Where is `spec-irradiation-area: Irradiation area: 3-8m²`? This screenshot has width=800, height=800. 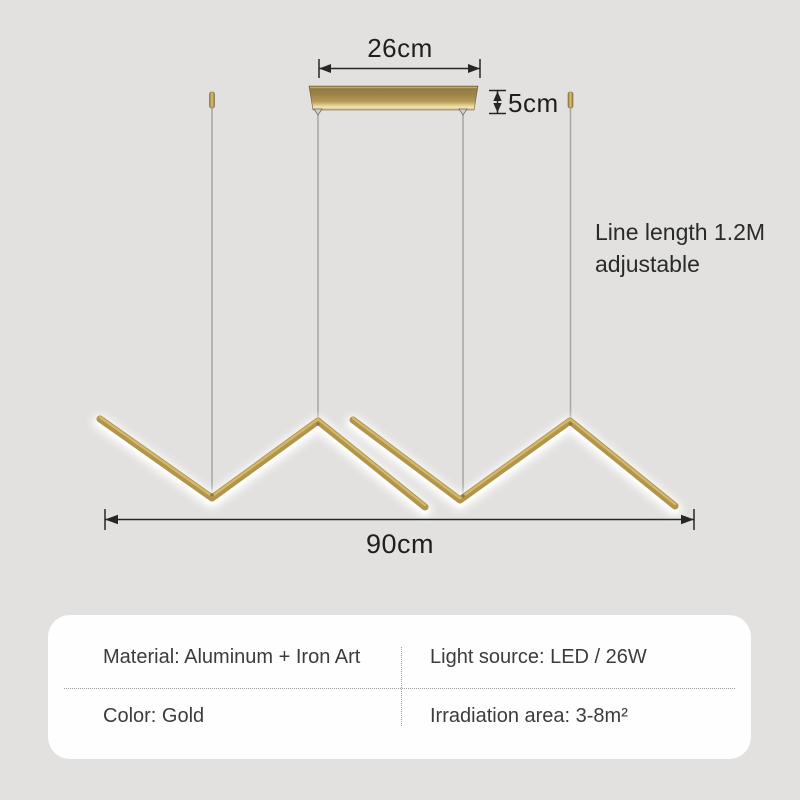 spec-irradiation-area: Irradiation area: 3-8m² is located at coordinates (529, 716).